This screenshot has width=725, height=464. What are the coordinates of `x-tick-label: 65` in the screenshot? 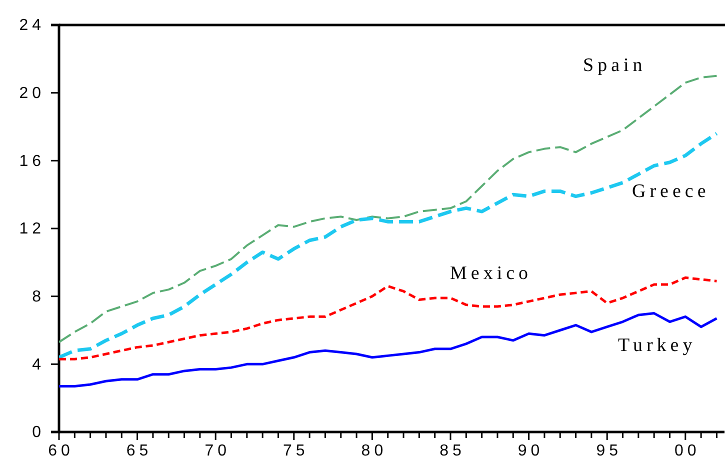 It's located at (139, 451).